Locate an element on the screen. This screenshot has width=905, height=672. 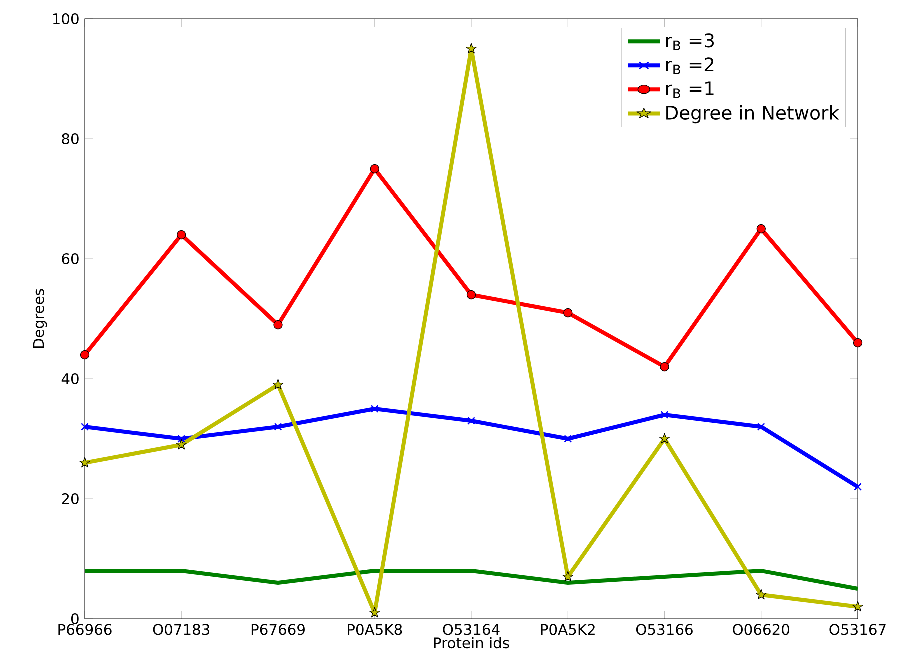
y-tick-label: 0 is located at coordinates (75, 619).